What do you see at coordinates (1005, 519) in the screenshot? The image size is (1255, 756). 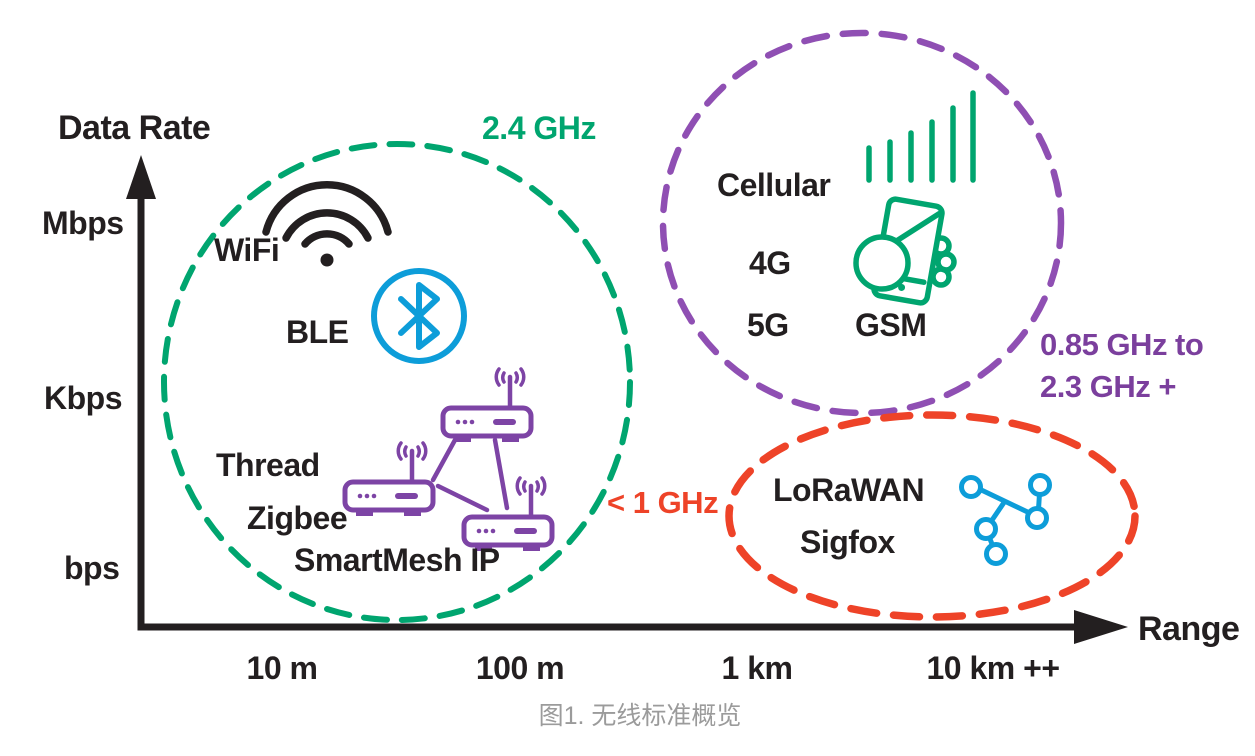 I see `lora-network-icon` at bounding box center [1005, 519].